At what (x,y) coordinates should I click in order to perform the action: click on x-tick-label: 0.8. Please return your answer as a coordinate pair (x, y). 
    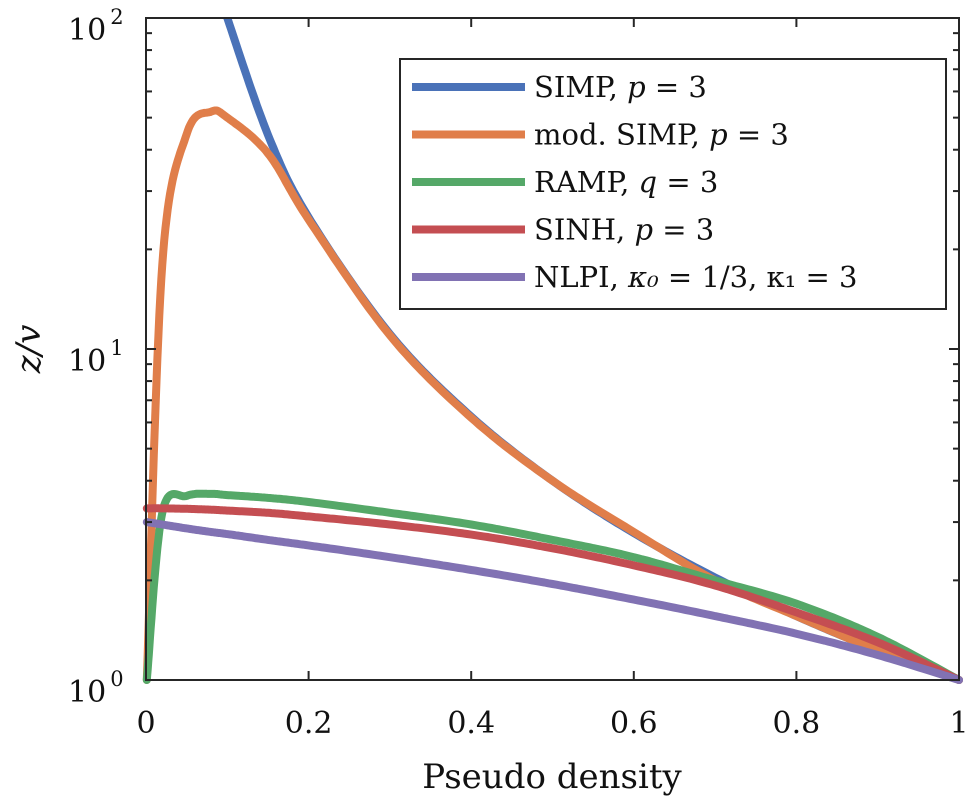
    Looking at the image, I should click on (797, 723).